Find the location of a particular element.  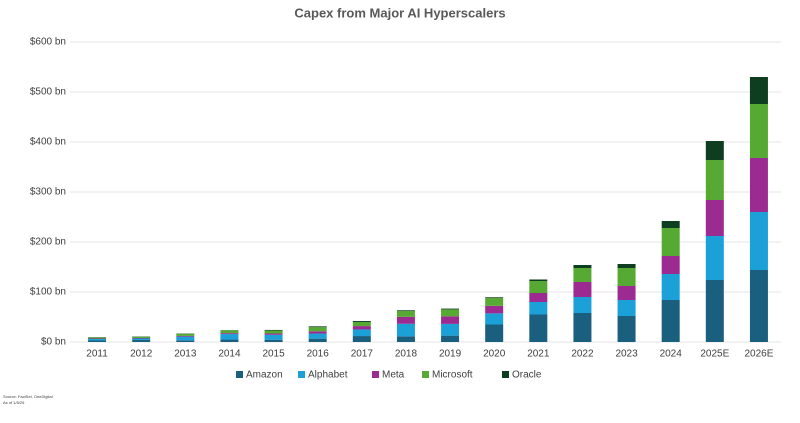

source-note: Source: FactSet, OneDigital is located at coordinates (28, 396).